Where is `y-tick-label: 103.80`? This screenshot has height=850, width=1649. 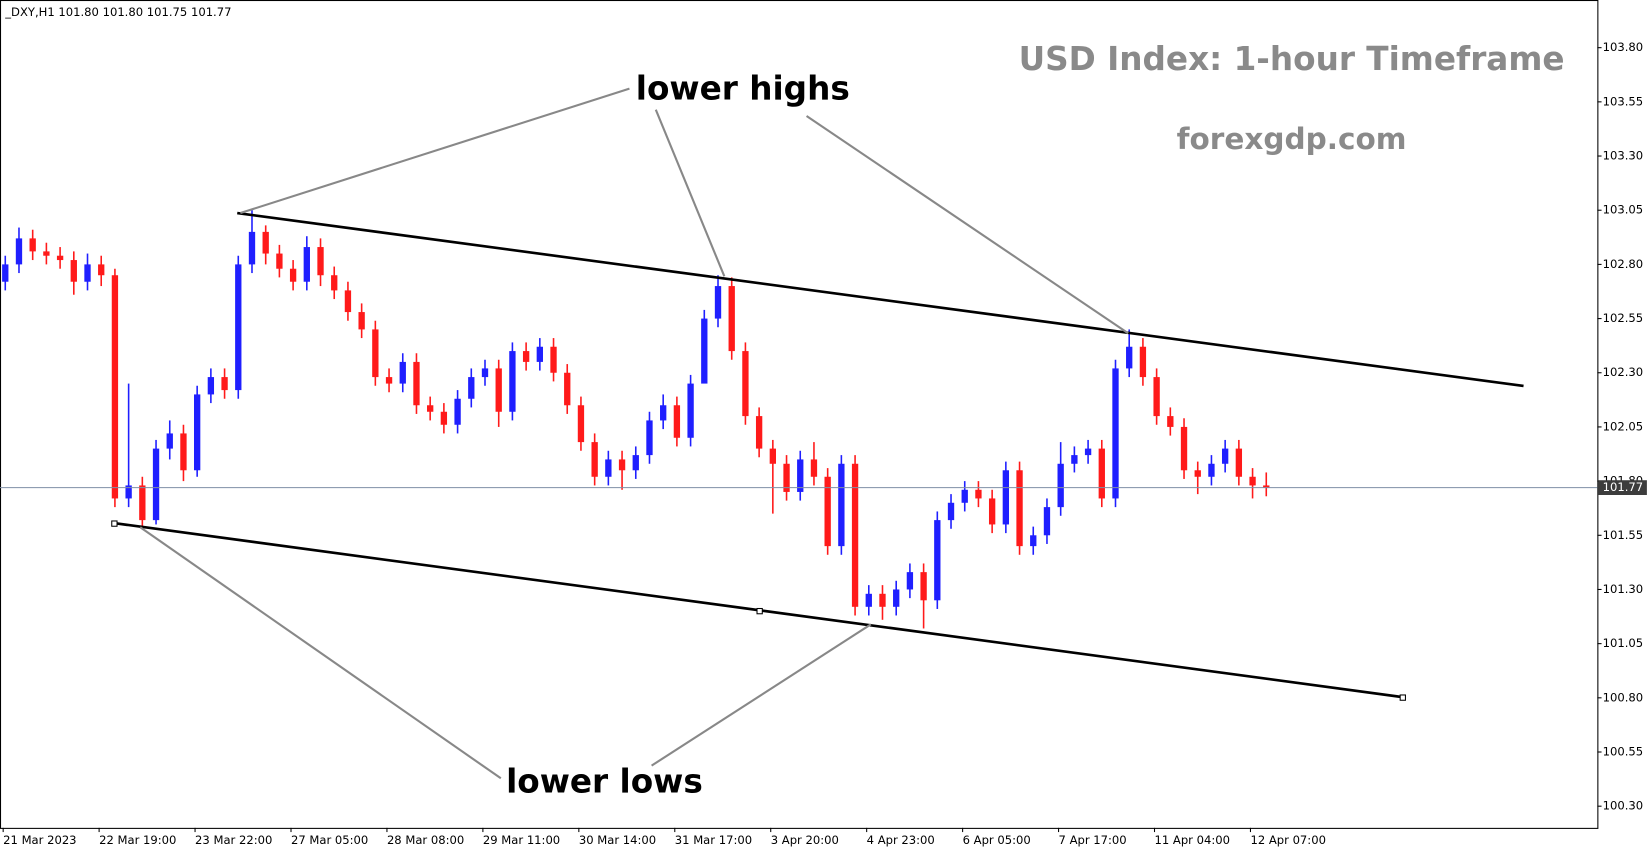 y-tick-label: 103.80 is located at coordinates (1623, 47).